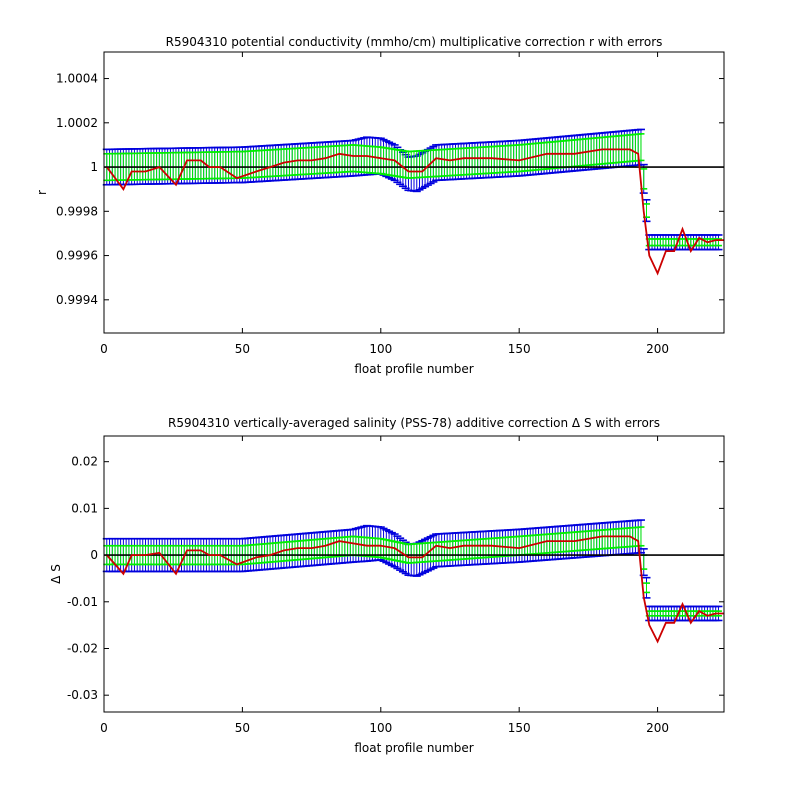 The image size is (800, 804). I want to click on y-tick-label: -0.02, so click(82, 648).